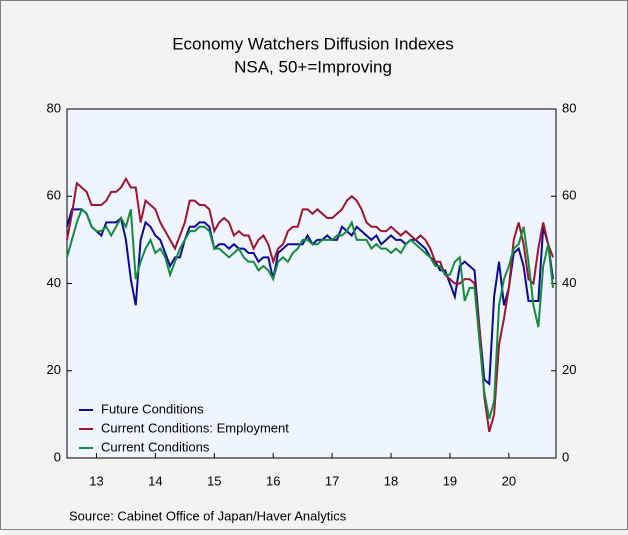 The image size is (628, 535). I want to click on legend-label: Current Conditions: Employment, so click(195, 427).